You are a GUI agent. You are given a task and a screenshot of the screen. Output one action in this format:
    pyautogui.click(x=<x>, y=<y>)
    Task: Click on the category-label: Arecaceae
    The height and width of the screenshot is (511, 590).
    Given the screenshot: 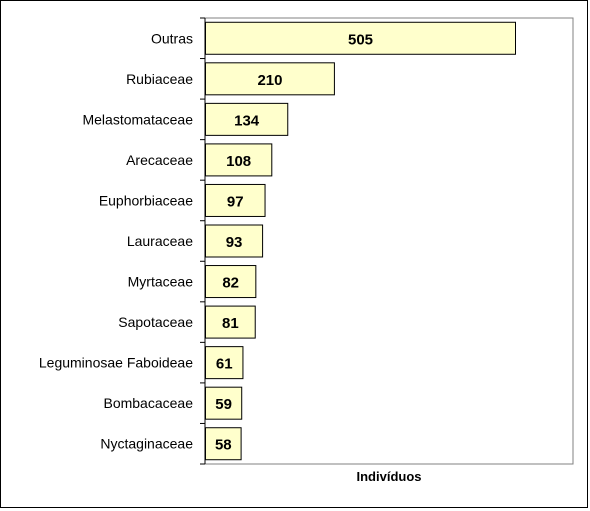 What is the action you would take?
    pyautogui.click(x=159, y=160)
    